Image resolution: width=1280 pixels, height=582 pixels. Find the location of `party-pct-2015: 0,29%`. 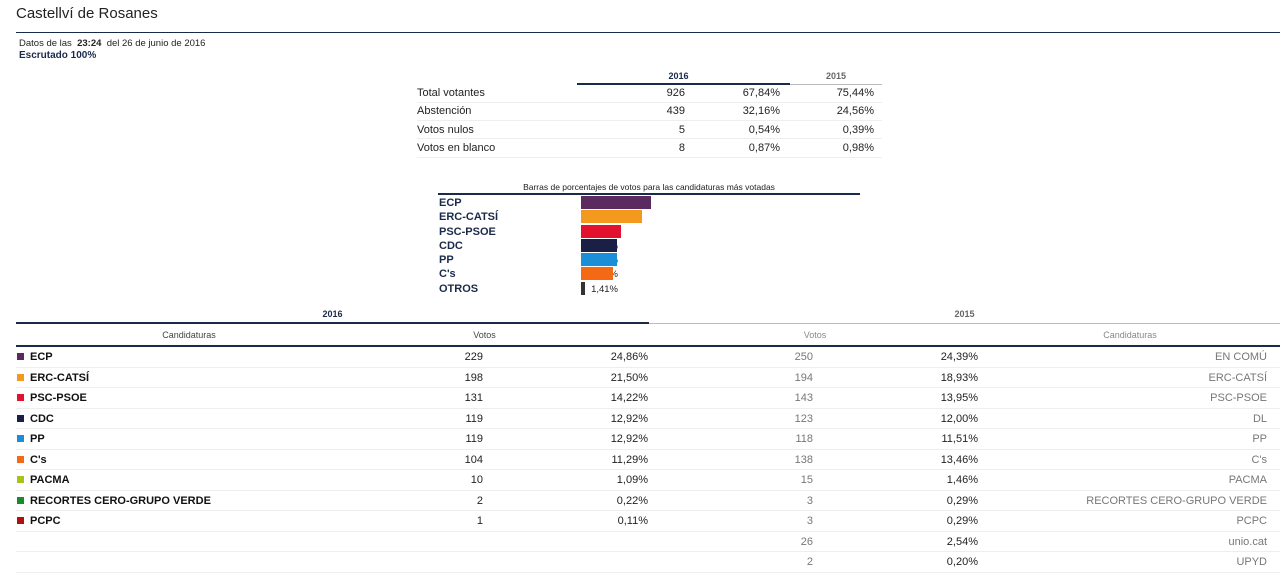

party-pct-2015: 0,29% is located at coordinates (962, 500).